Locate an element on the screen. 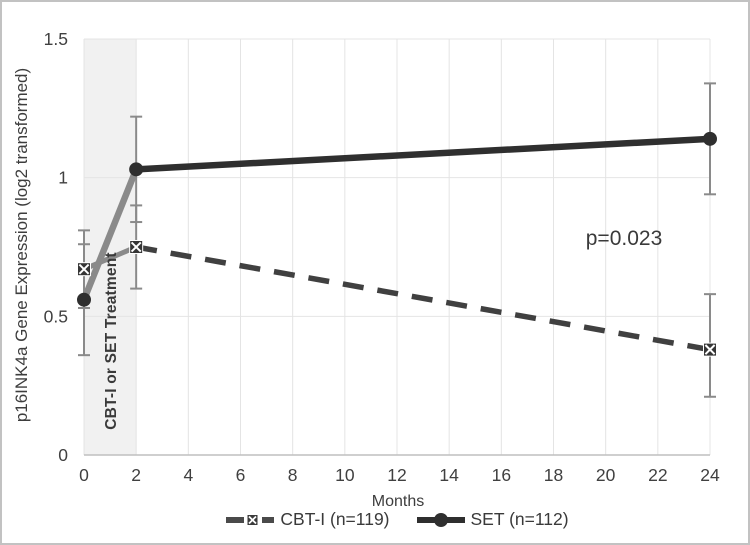 This screenshot has height=545, width=750. x-tick-label: 20 is located at coordinates (606, 475).